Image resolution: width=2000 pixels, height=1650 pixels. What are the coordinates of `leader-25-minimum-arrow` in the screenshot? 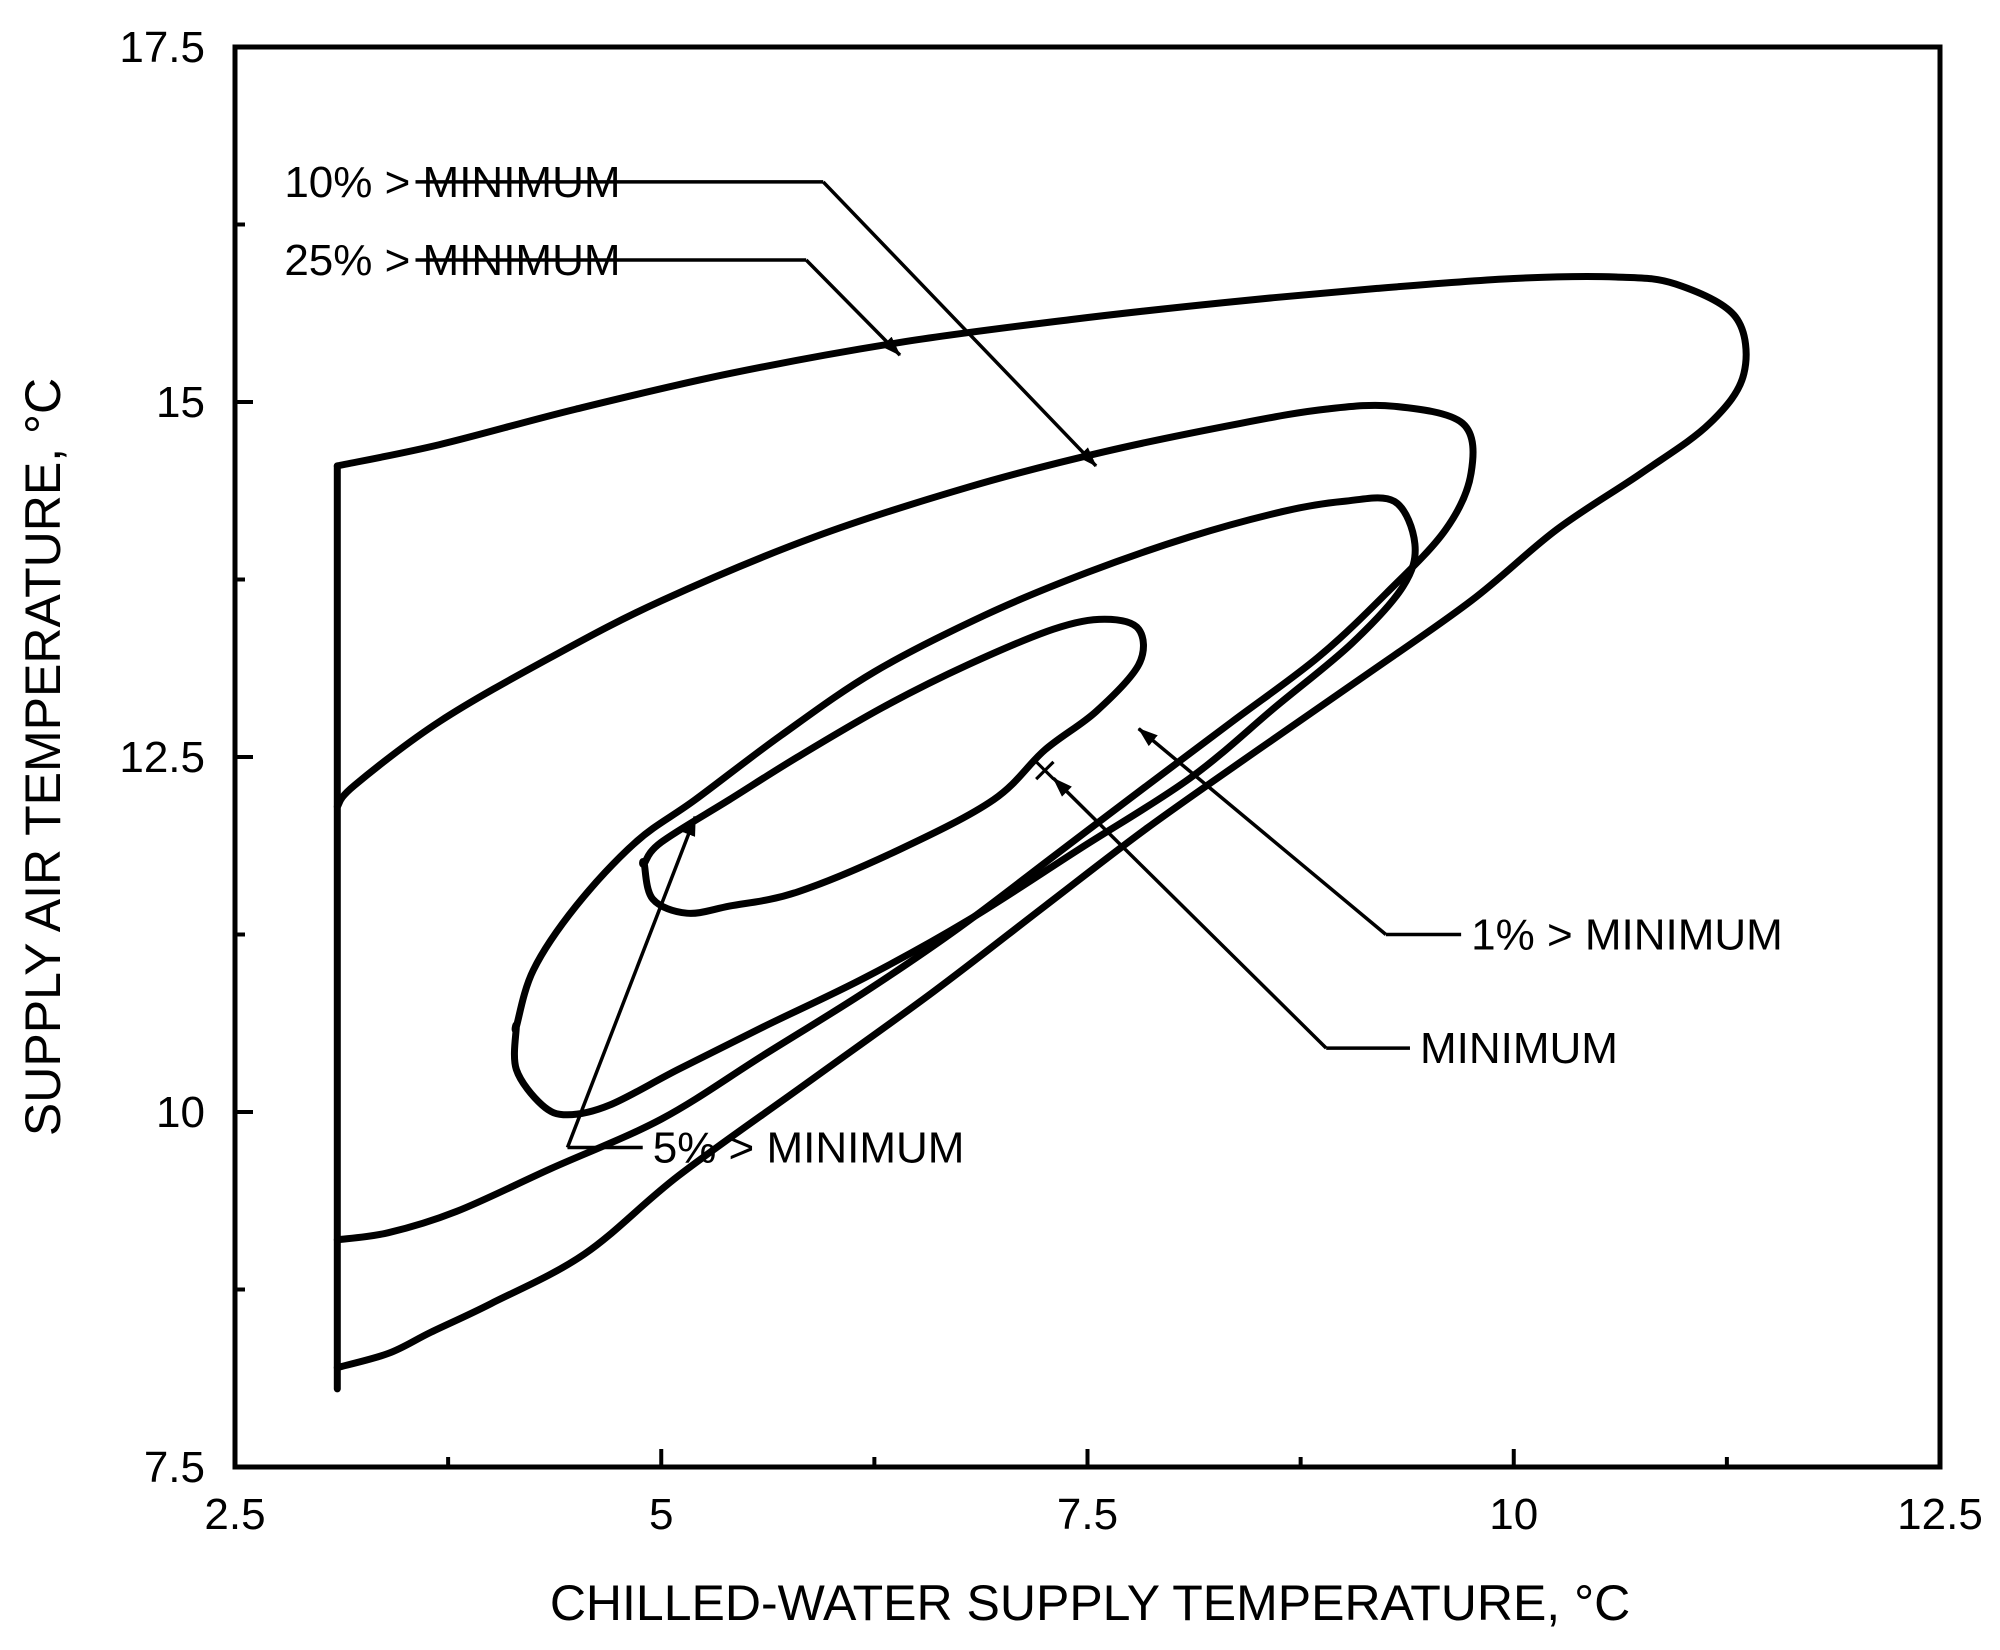 It's located at (853, 307).